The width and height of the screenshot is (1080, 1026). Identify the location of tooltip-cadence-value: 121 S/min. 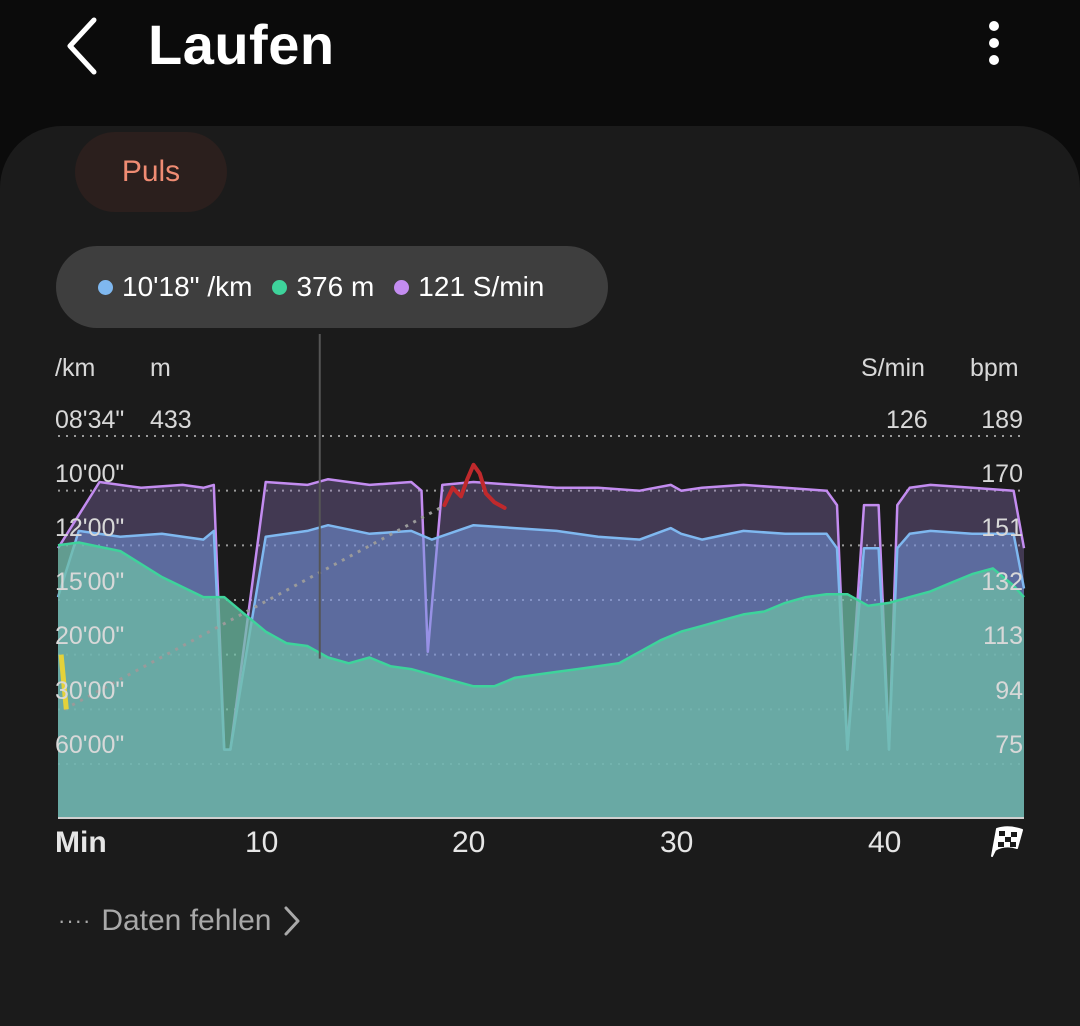
(481, 286).